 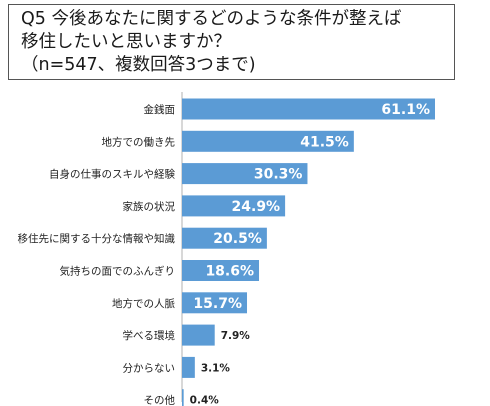 I want to click on category-label: 地方での働き先, so click(x=139, y=141).